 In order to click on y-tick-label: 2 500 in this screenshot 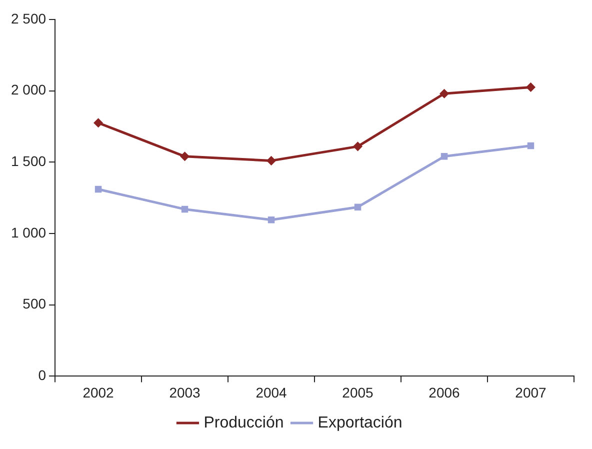, I will do `click(28, 18)`.